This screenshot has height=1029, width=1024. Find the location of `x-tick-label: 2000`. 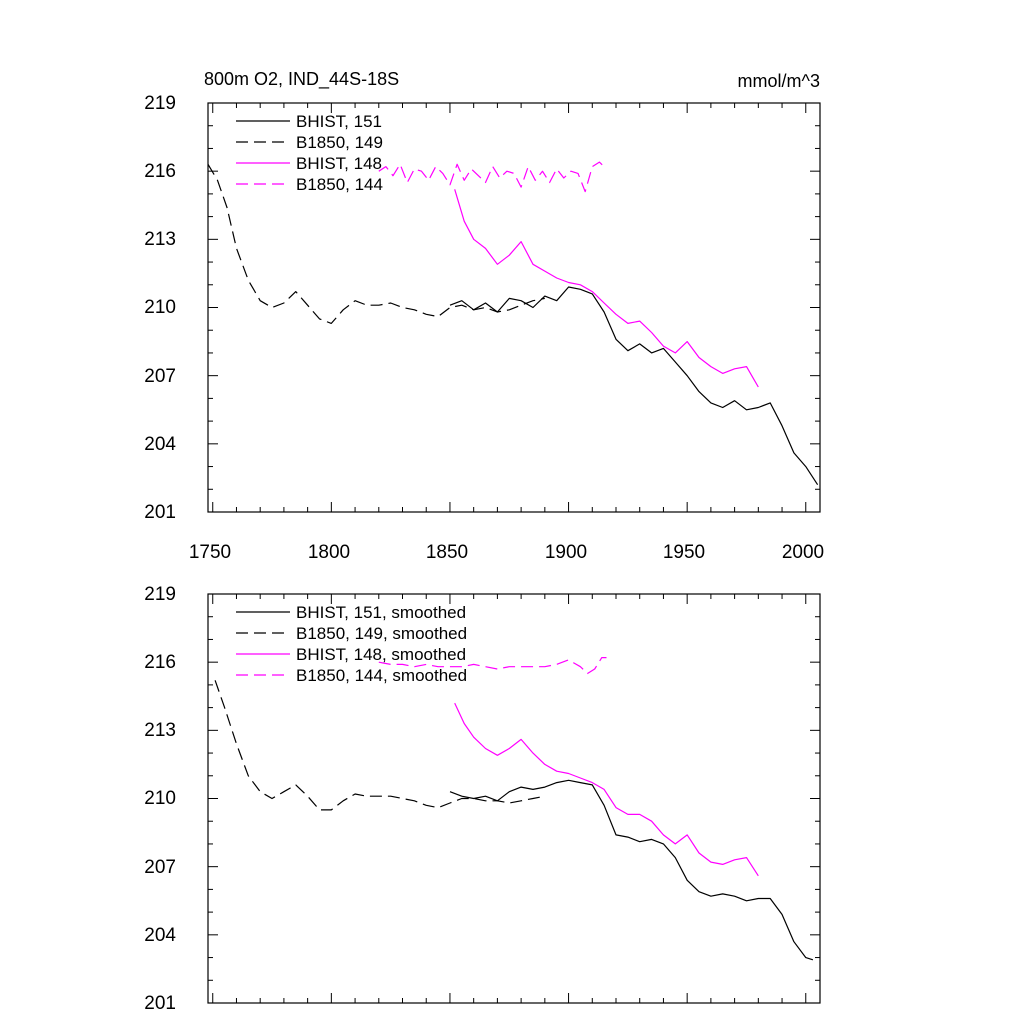

x-tick-label: 2000 is located at coordinates (803, 552).